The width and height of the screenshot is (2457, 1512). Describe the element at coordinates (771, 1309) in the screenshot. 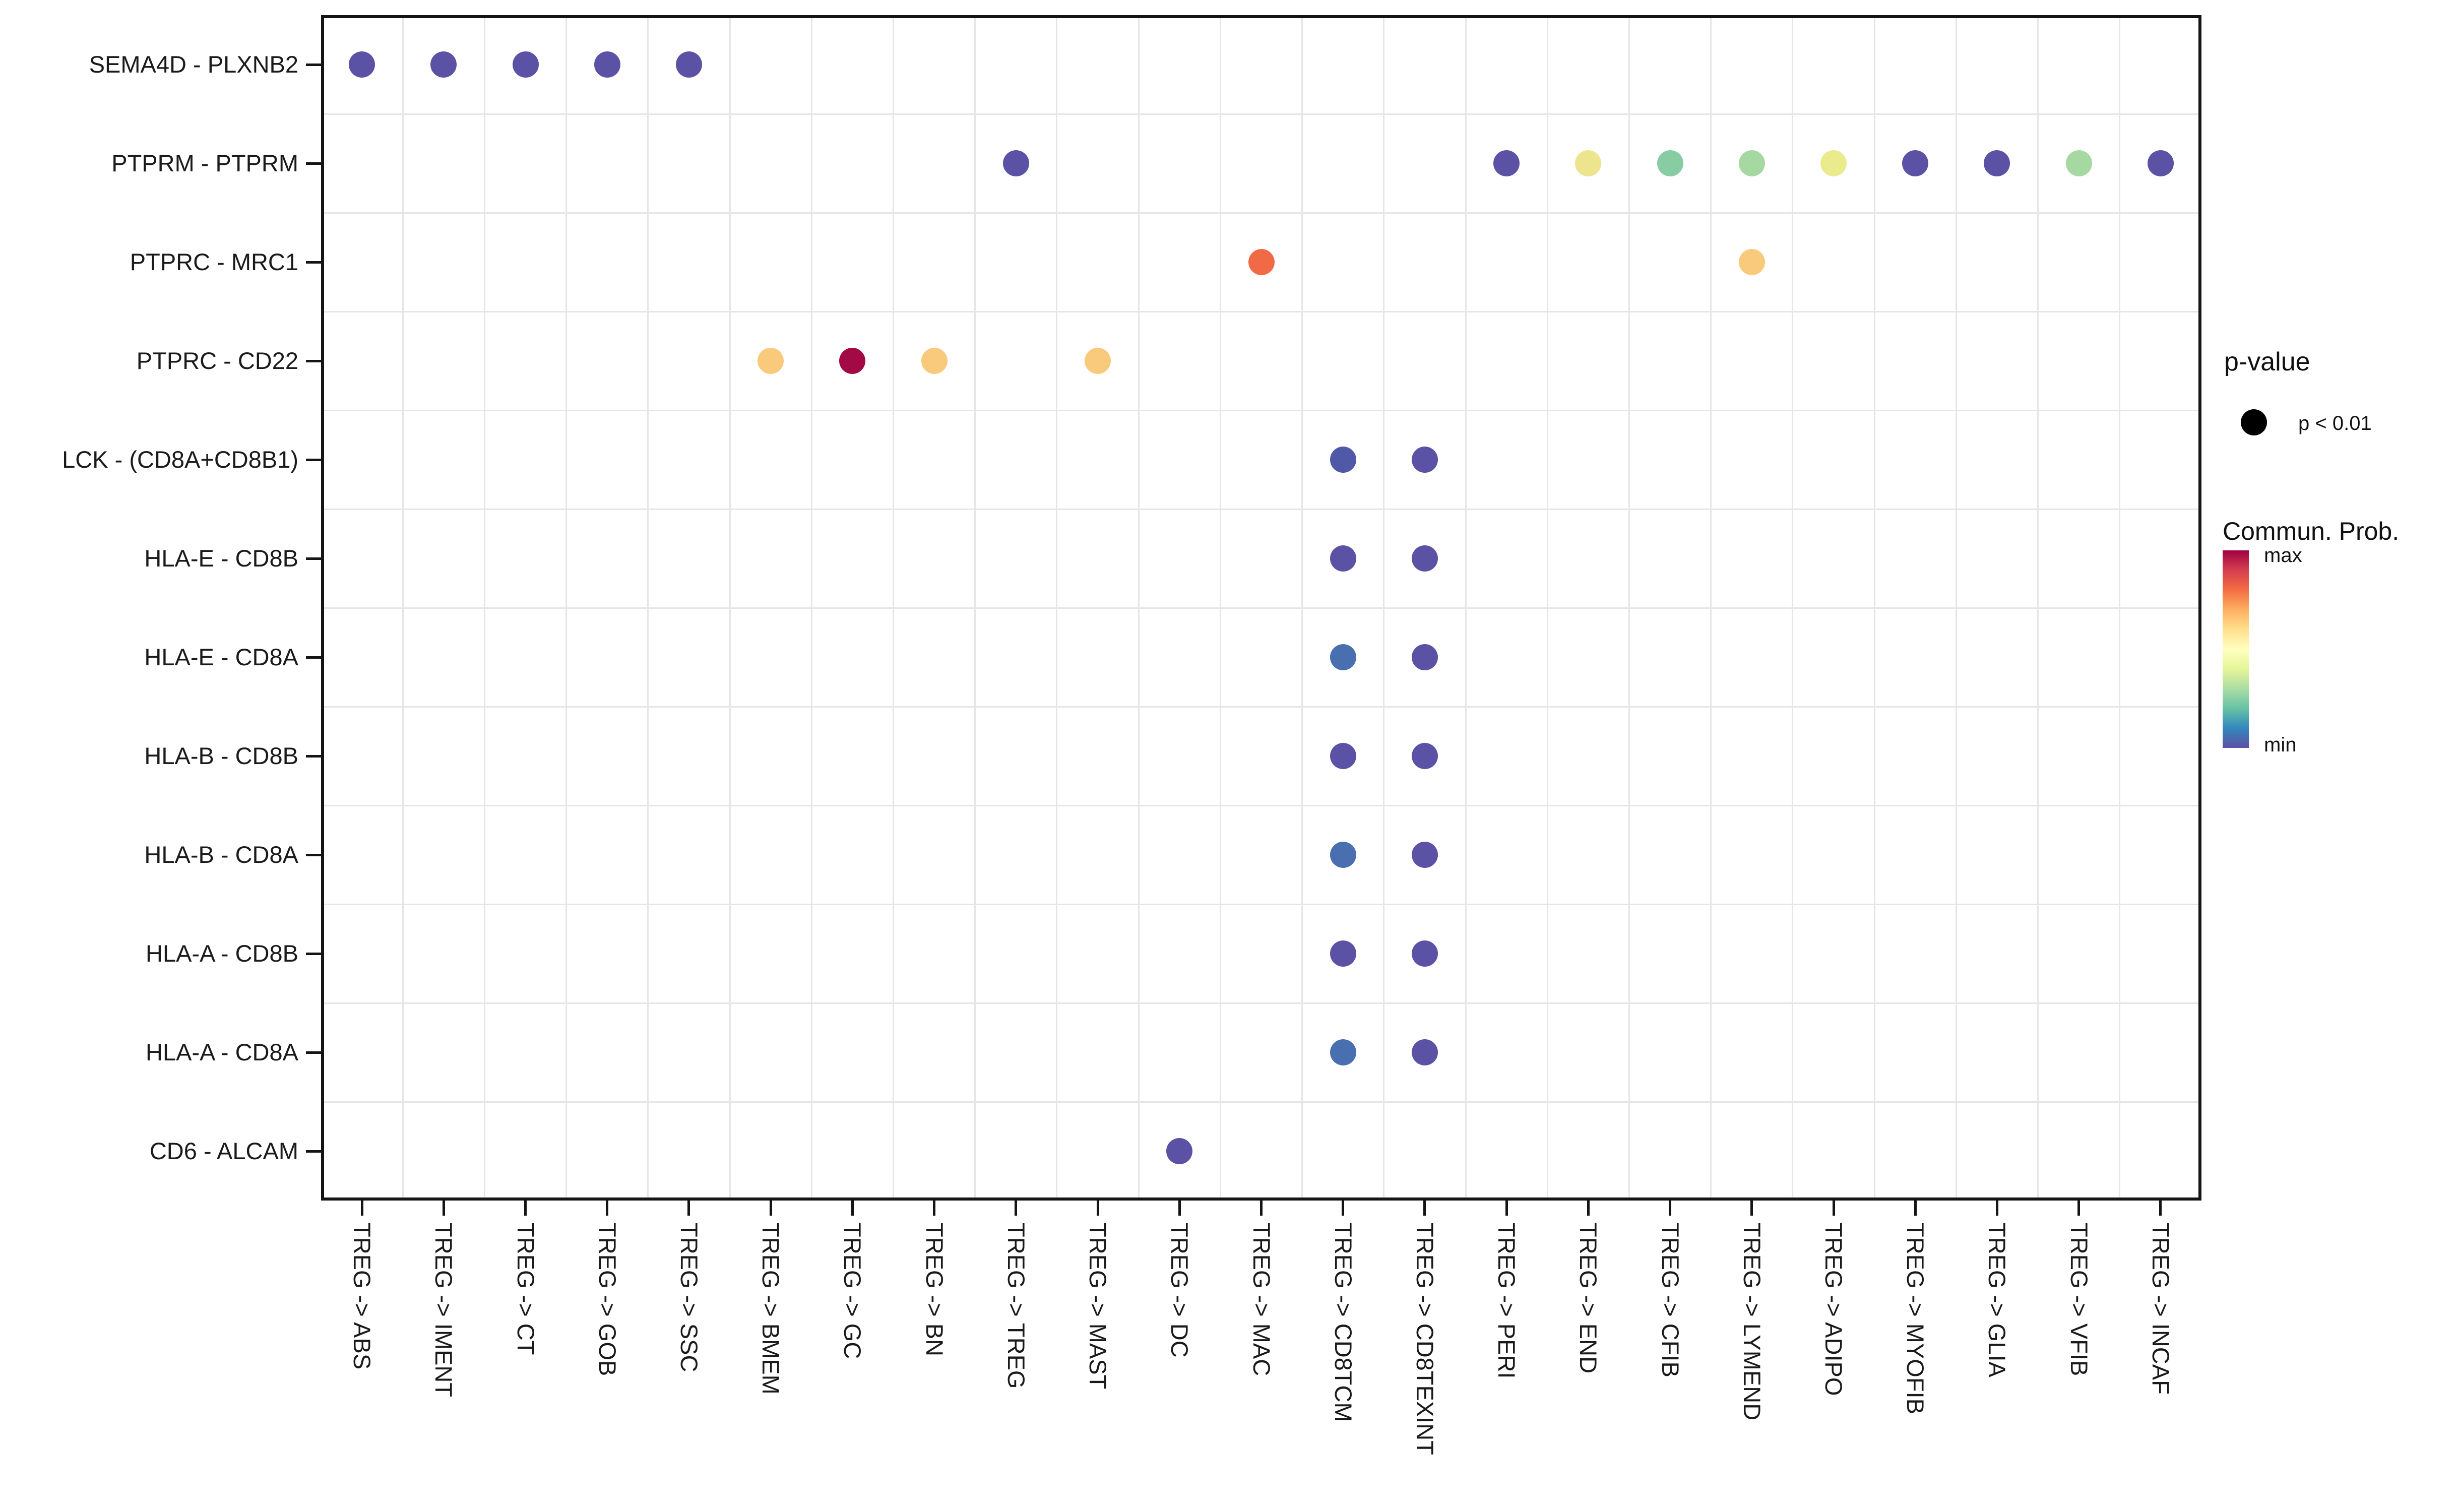

I see `x-axis-label: TREG -> BMEM` at that location.